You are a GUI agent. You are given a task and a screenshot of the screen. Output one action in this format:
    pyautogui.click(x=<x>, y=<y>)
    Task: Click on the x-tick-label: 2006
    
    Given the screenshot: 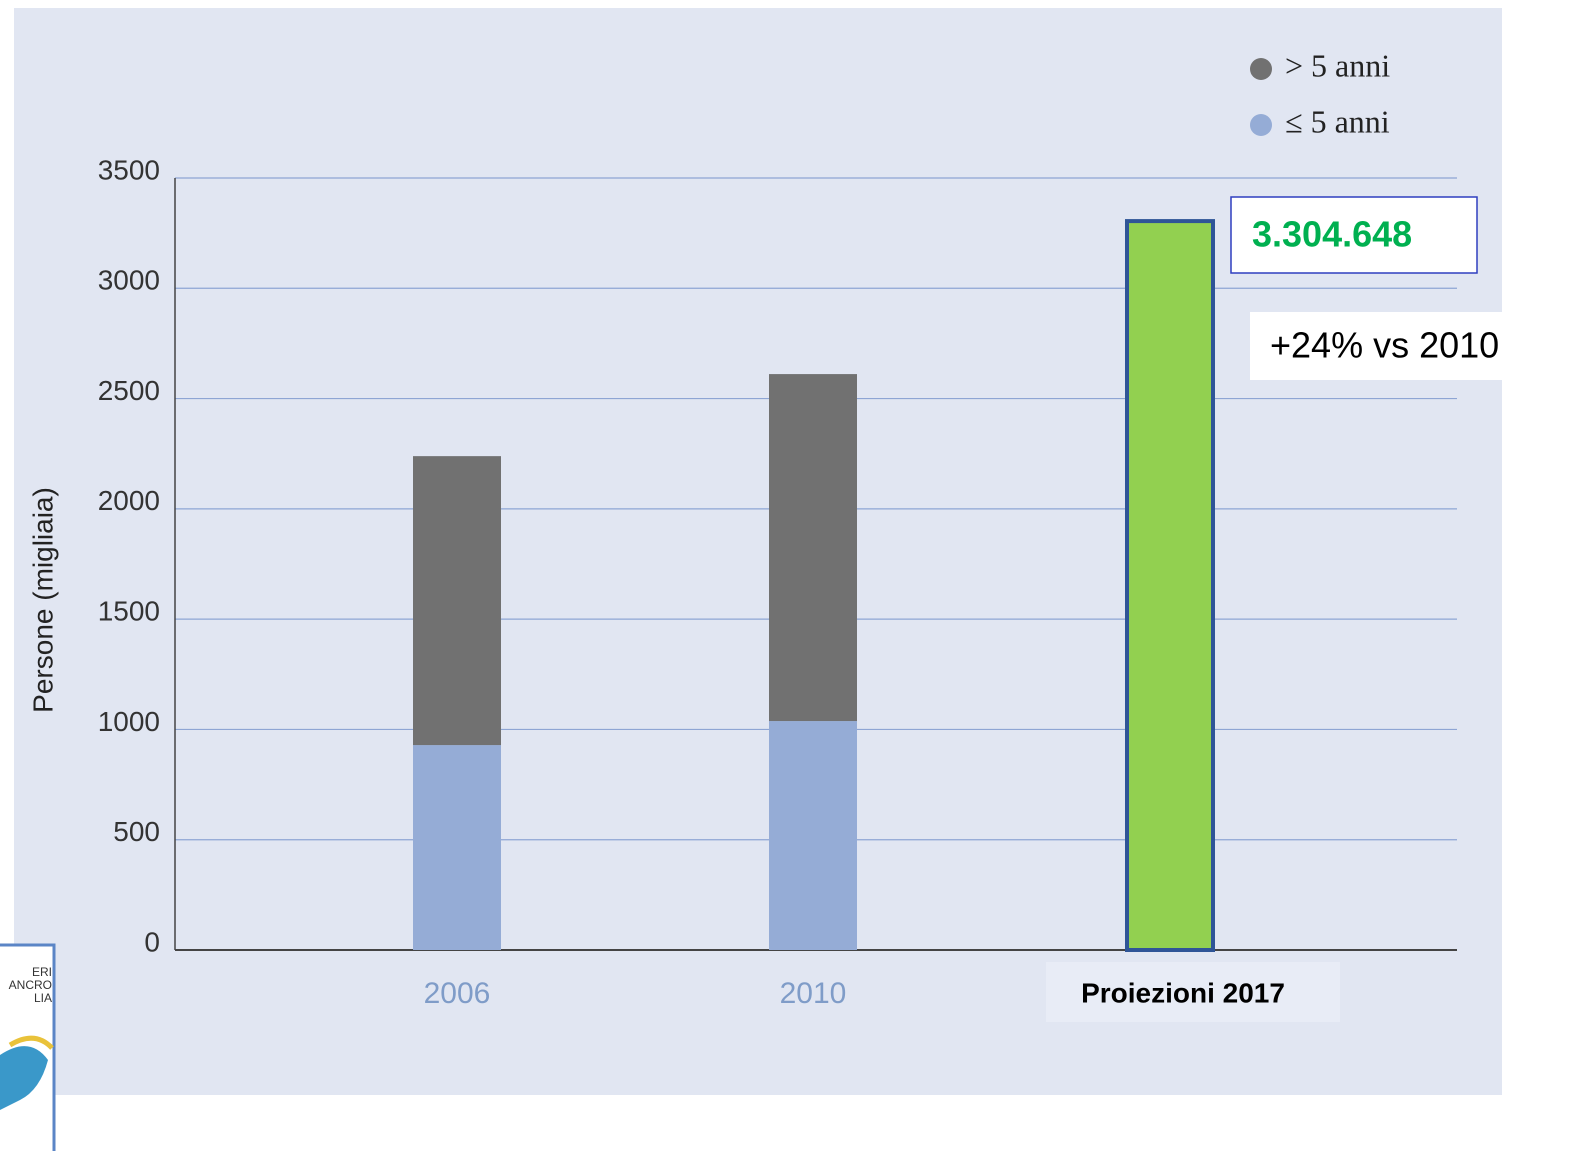 What is the action you would take?
    pyautogui.click(x=457, y=993)
    